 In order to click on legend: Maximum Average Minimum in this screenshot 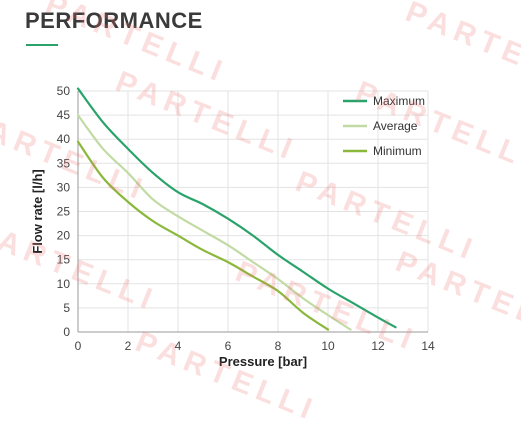, I will do `click(384, 126)`.